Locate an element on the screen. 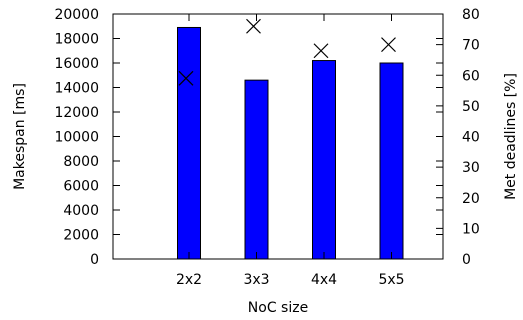  y-tick-label: 0 is located at coordinates (94, 260).